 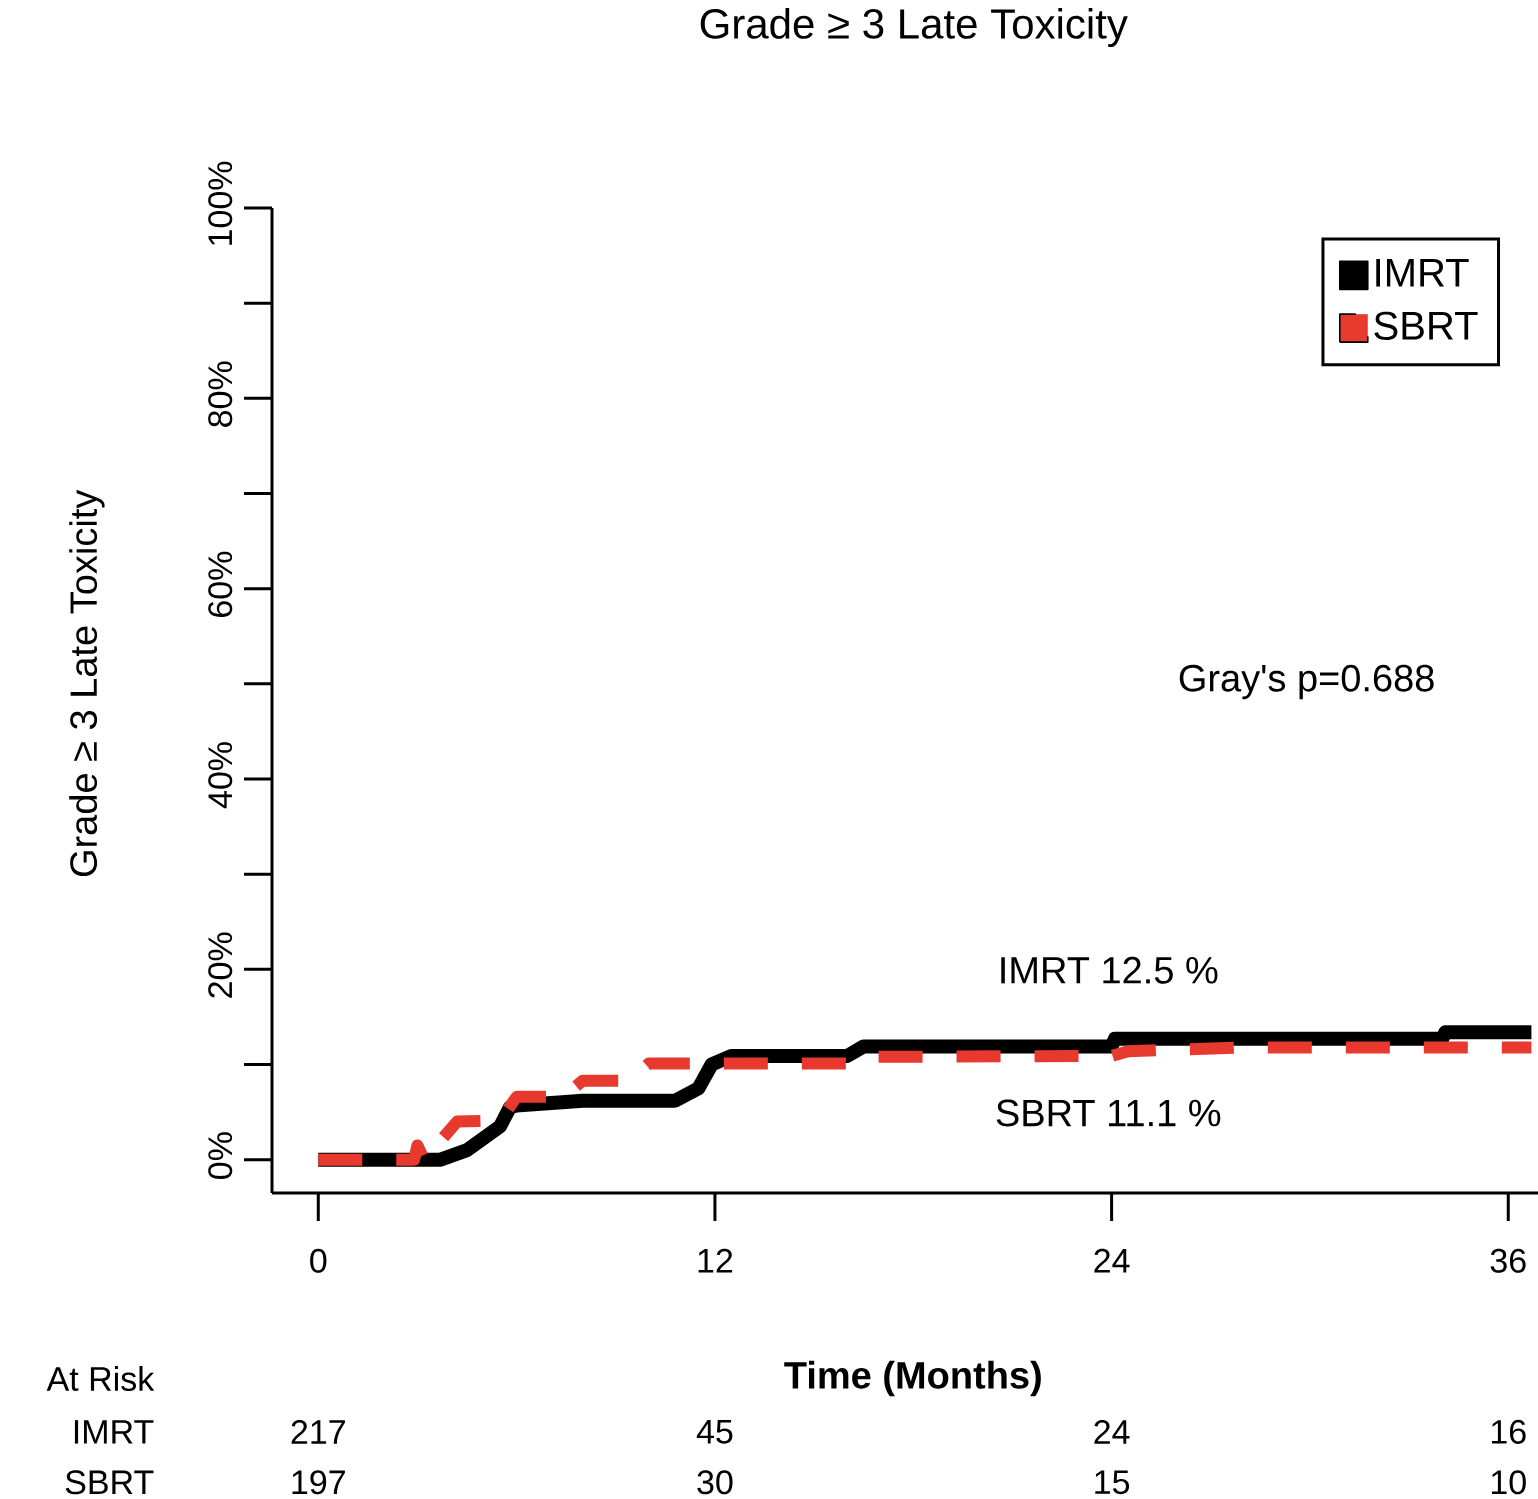 I want to click on annotation: IMRT 12.5 %, so click(x=1109, y=970).